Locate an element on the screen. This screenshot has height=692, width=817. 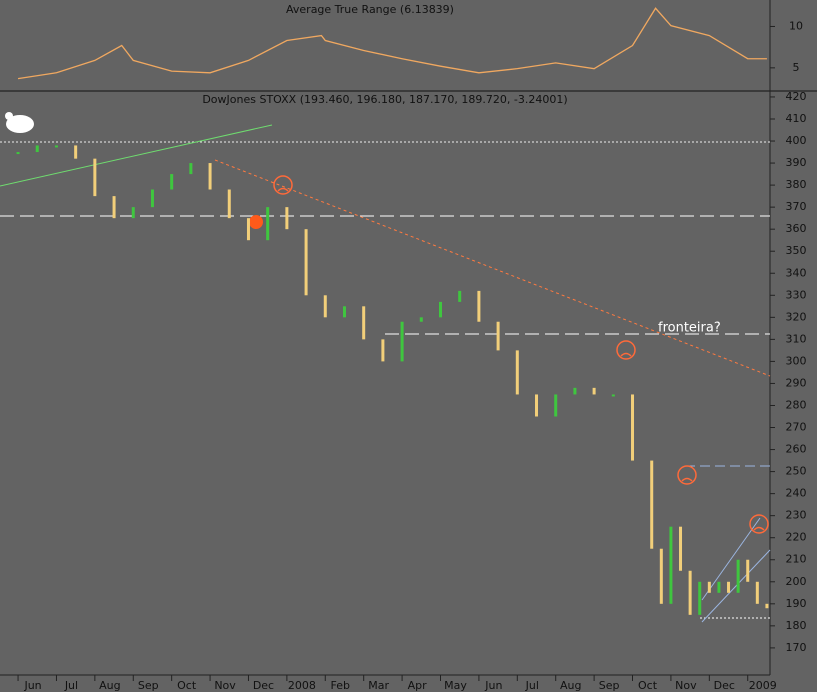
y-tick-label: 290 is located at coordinates (796, 382).